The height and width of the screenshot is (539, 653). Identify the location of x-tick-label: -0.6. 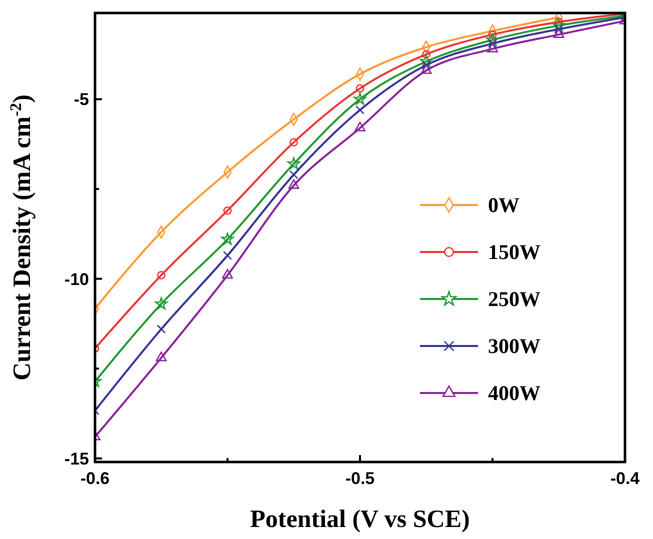
(95, 478).